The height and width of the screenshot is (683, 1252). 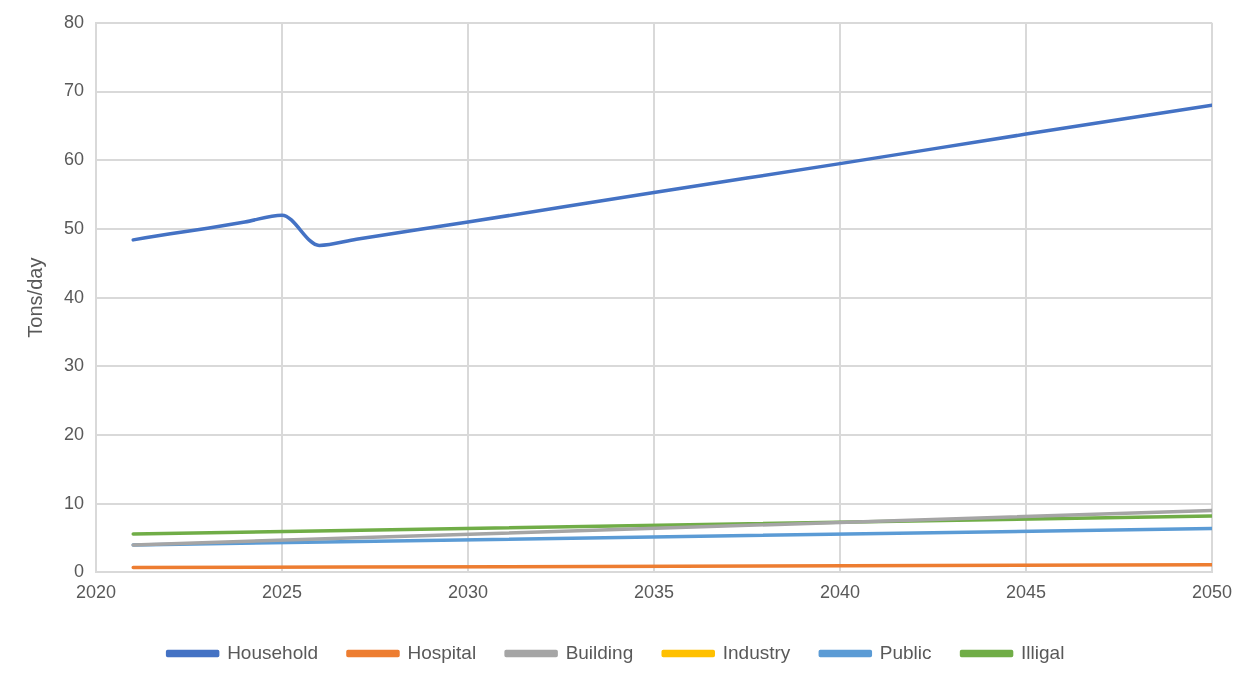 What do you see at coordinates (96, 592) in the screenshot?
I see `x-tick-label: 2020` at bounding box center [96, 592].